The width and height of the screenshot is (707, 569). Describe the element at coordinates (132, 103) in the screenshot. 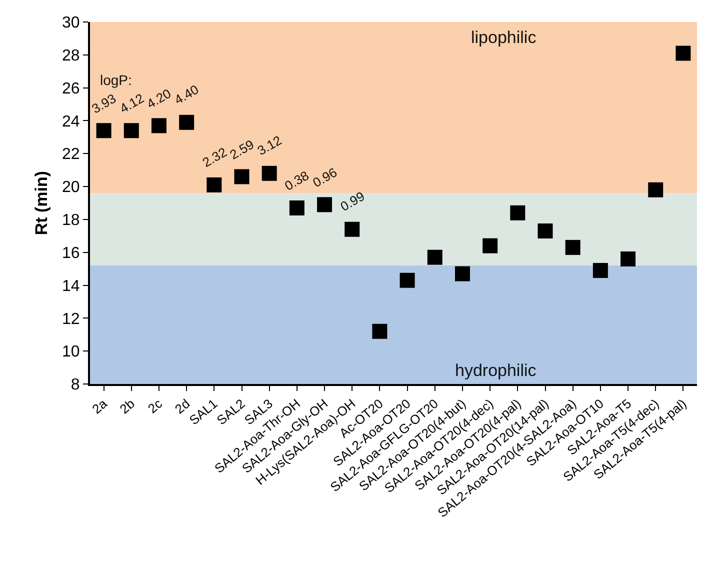

I see `annotation: 4.12` at that location.